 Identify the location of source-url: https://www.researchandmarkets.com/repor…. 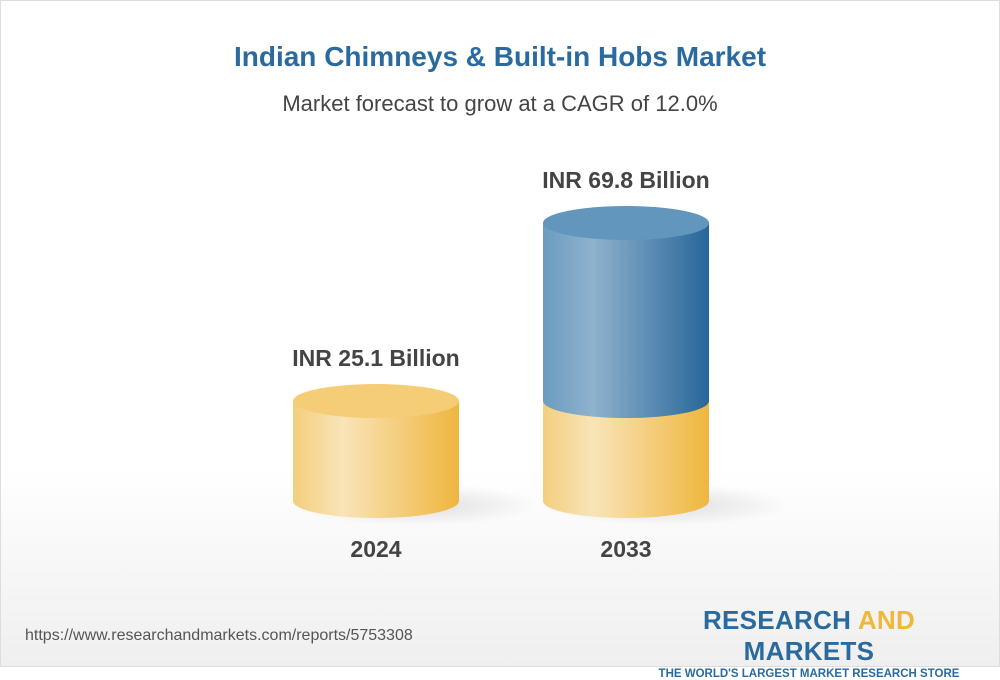
(219, 635).